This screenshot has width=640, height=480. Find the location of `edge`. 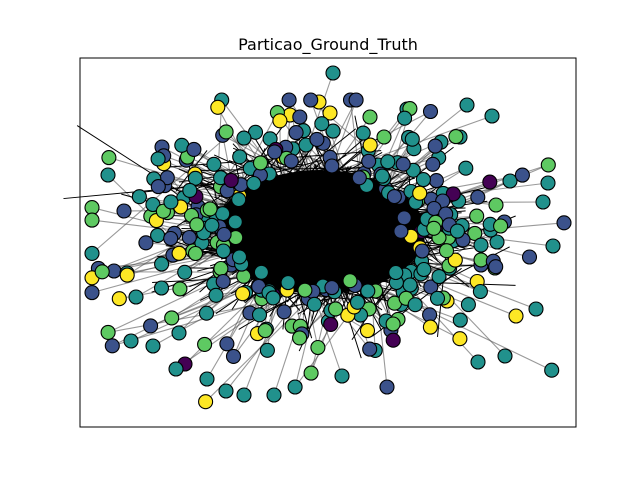

edge is located at coordinates (184, 318).